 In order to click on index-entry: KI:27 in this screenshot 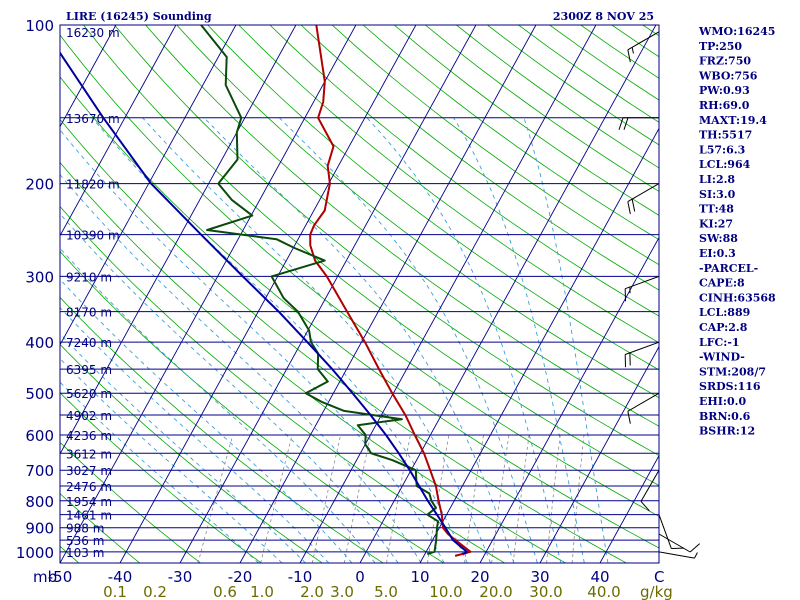, I will do `click(716, 223)`.